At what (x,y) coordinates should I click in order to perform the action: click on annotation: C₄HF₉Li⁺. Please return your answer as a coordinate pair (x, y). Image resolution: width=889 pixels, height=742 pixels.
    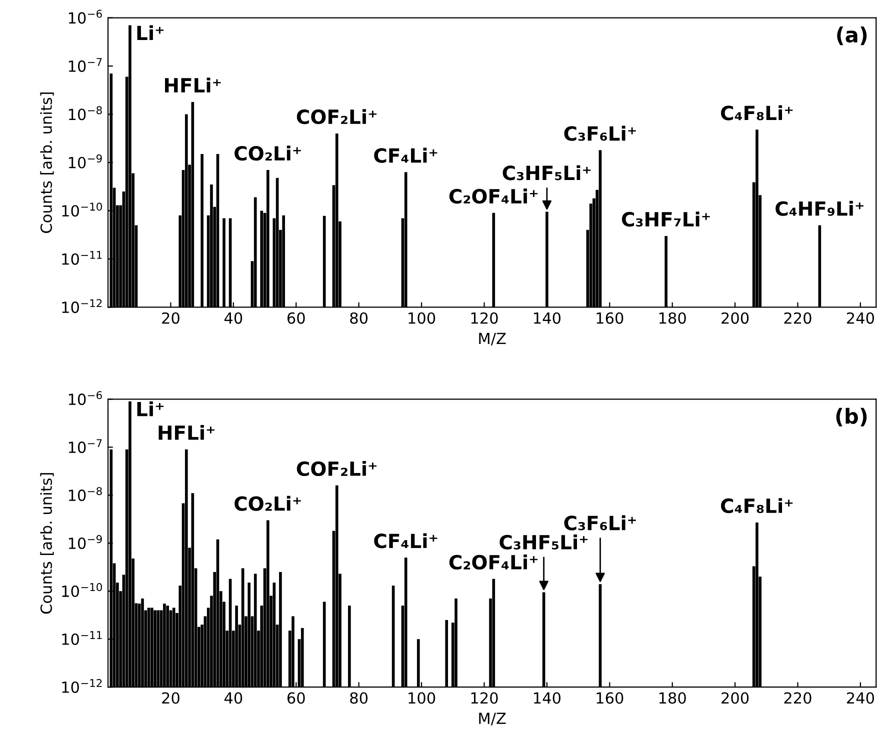
    Looking at the image, I should click on (820, 208).